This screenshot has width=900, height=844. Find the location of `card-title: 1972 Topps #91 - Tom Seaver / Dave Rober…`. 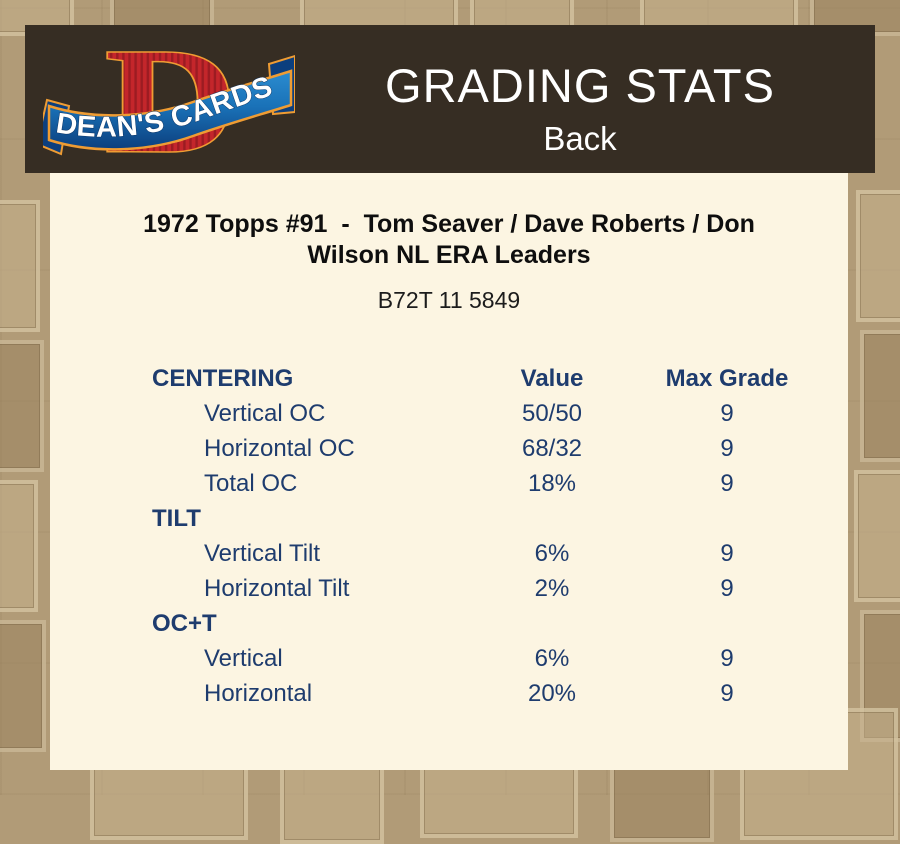

card-title: 1972 Topps #91 - Tom Seaver / Dave Rober… is located at coordinates (449, 239).